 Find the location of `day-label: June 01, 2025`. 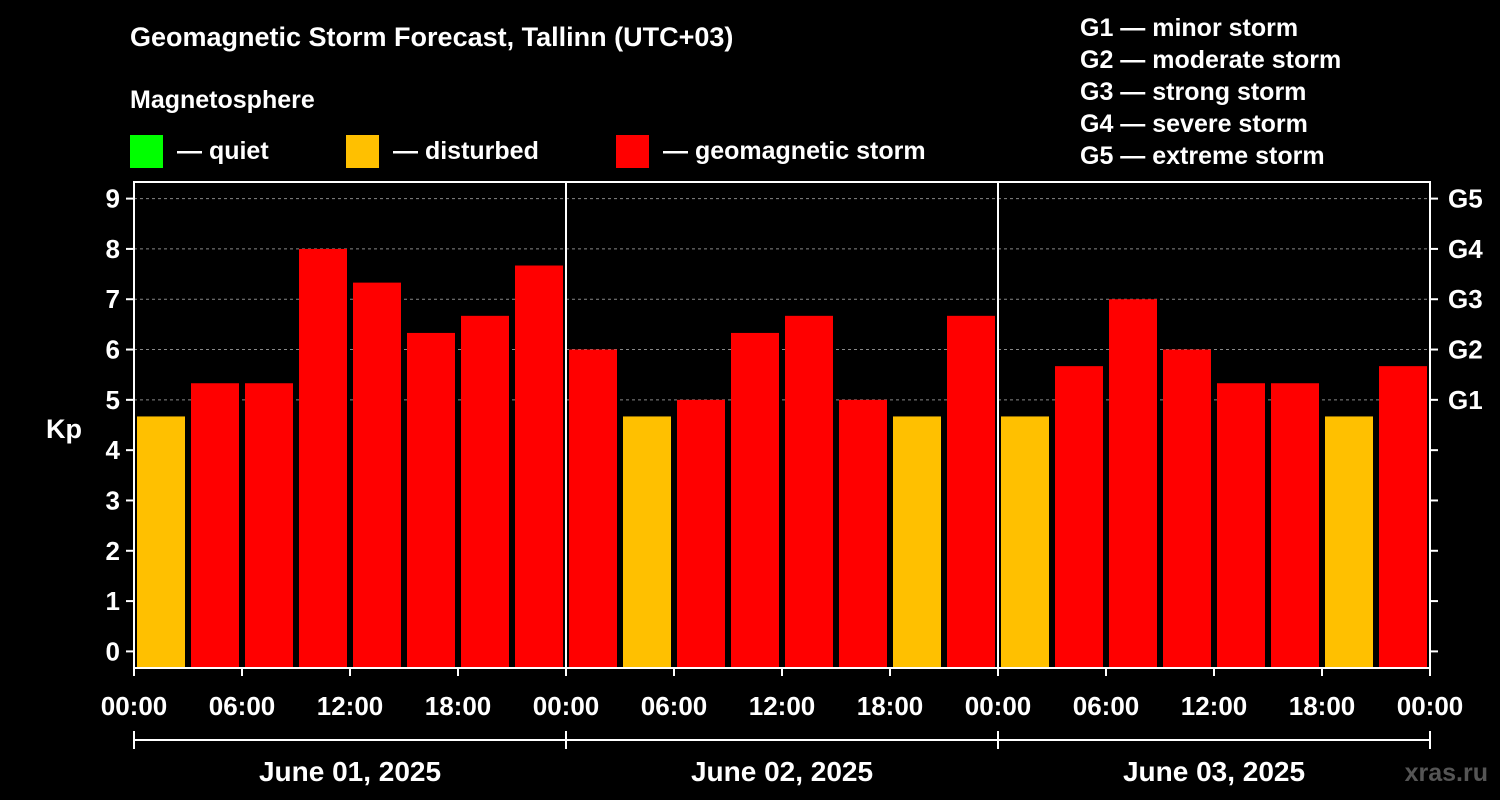

day-label: June 01, 2025 is located at coordinates (350, 771).